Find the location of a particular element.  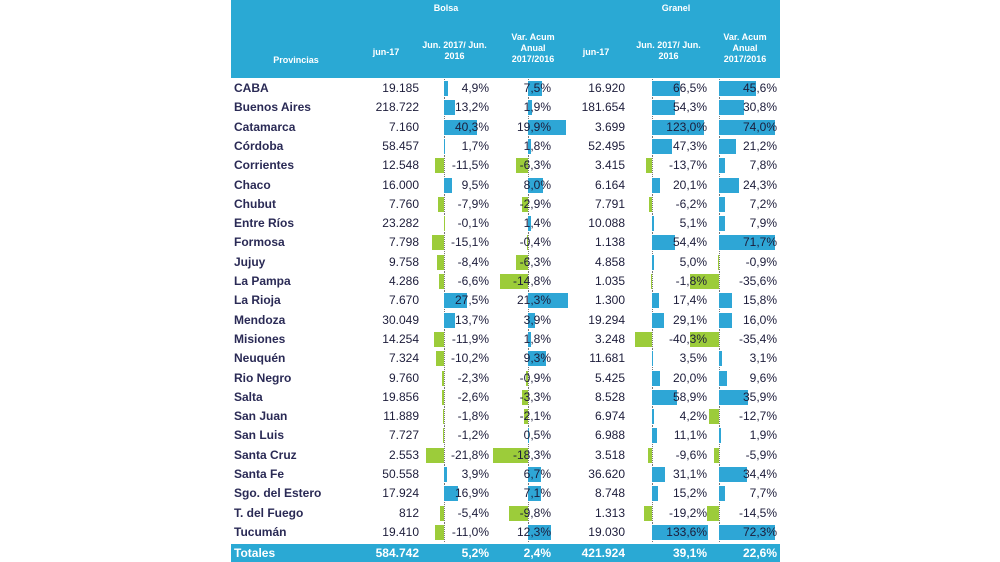

granel-acum-value: 74,0% is located at coordinates (759, 126).